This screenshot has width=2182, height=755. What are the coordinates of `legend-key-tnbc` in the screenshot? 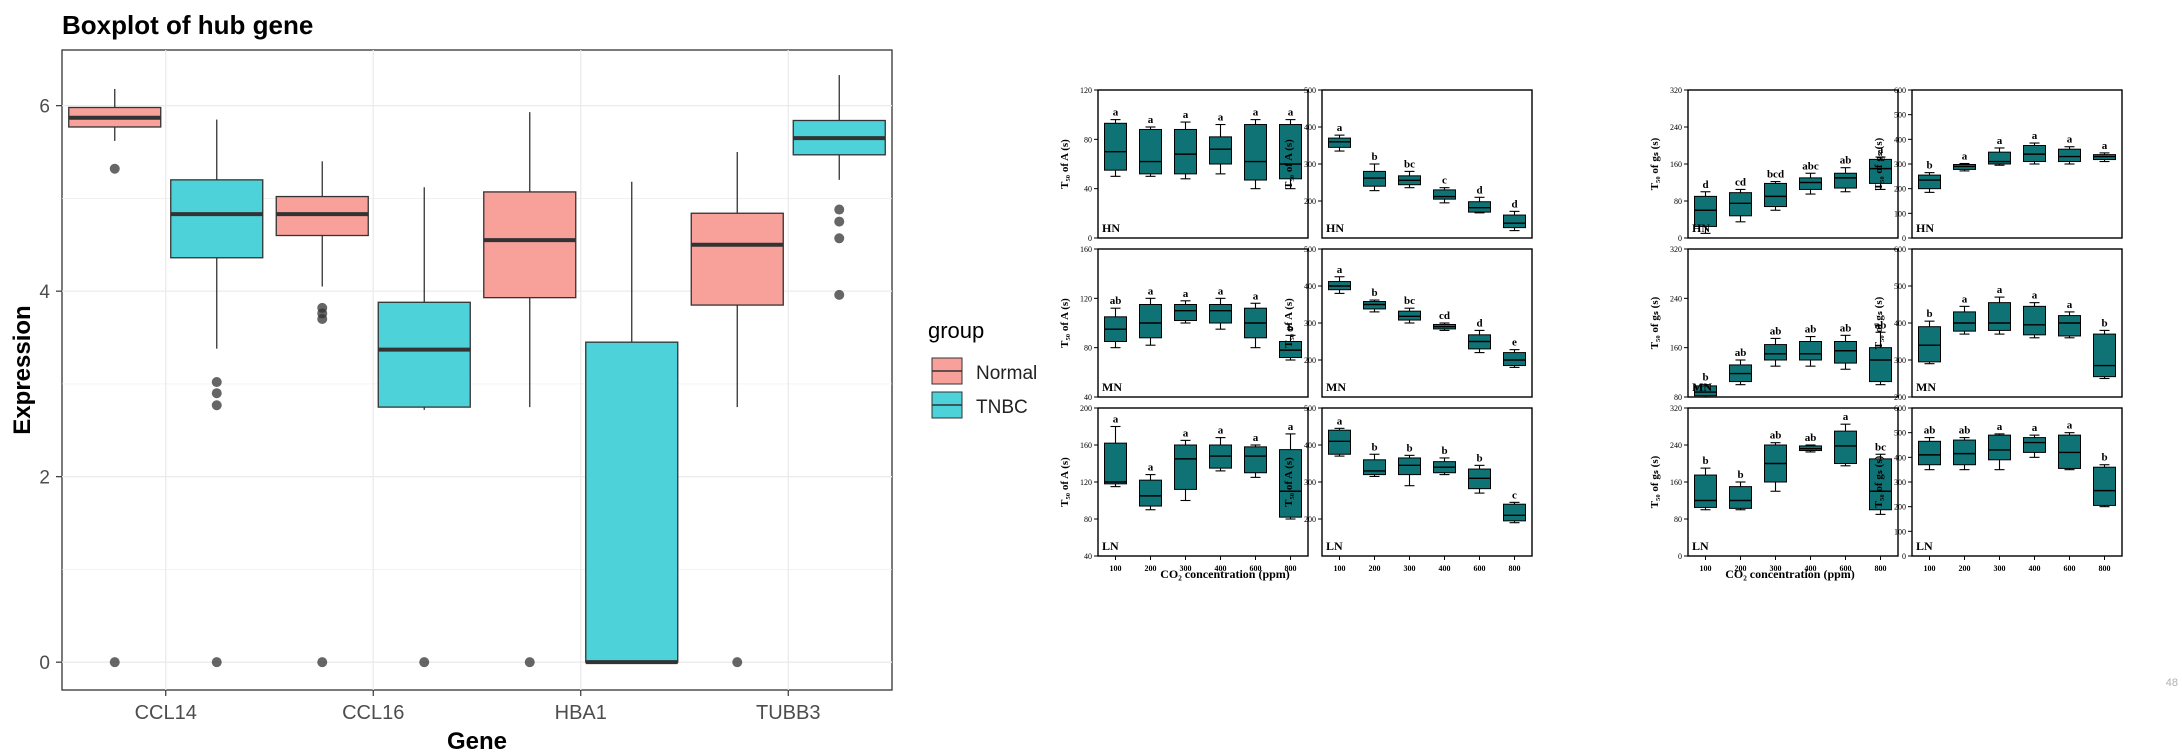 It's located at (947, 405).